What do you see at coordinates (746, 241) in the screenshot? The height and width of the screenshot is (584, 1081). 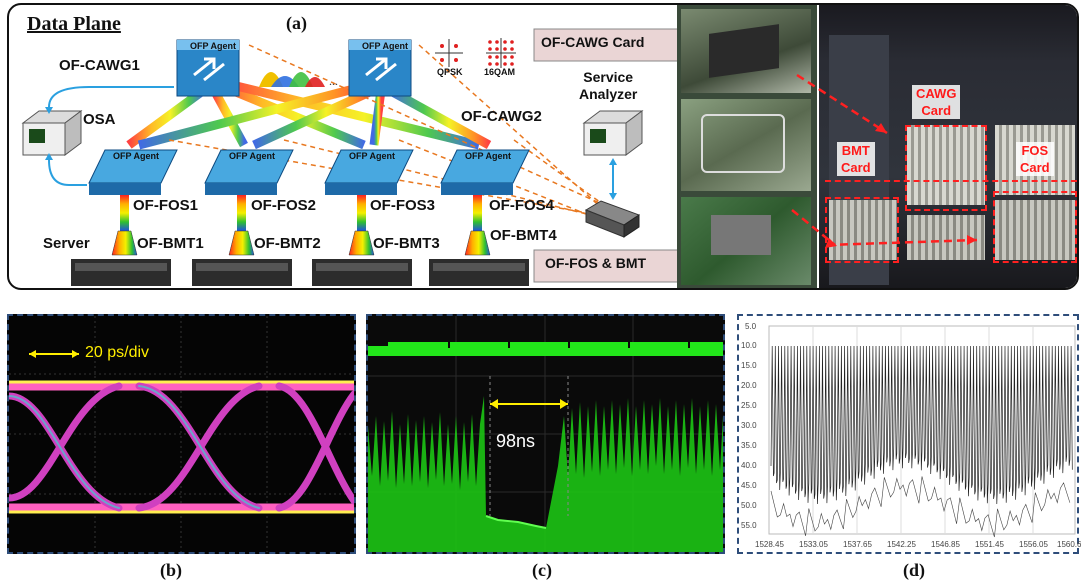 I see `bmt-card-photo` at bounding box center [746, 241].